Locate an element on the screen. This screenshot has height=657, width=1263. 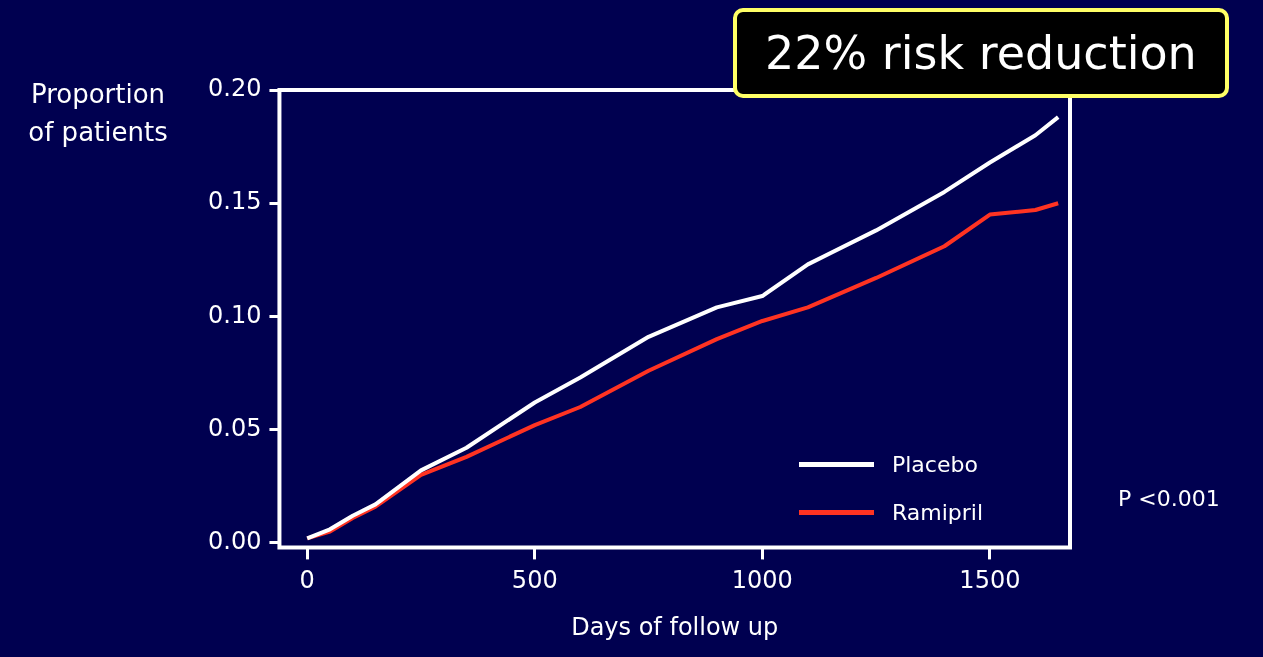
text: P <0.001 is located at coordinates (1169, 498).